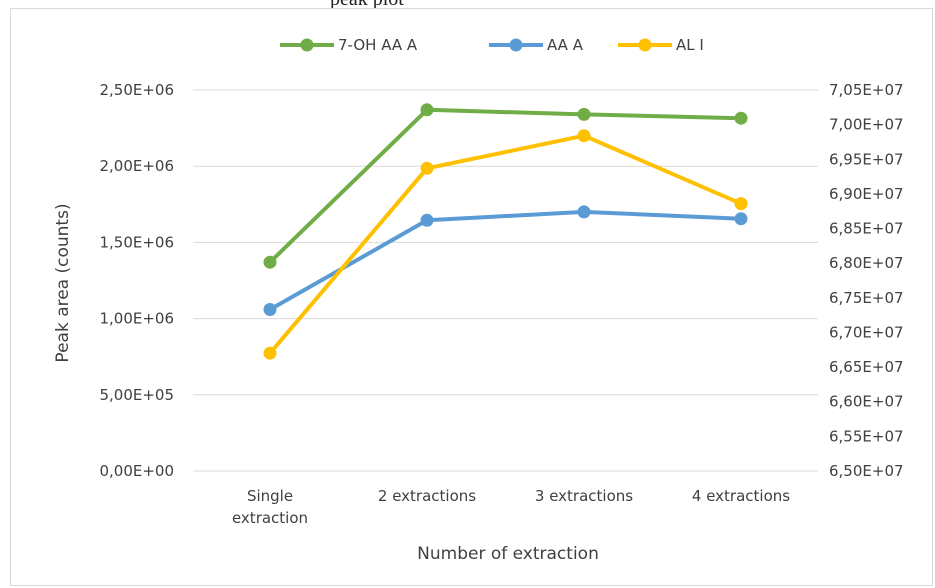  I want to click on series-line-7-oh-aa-a, so click(505, 186).